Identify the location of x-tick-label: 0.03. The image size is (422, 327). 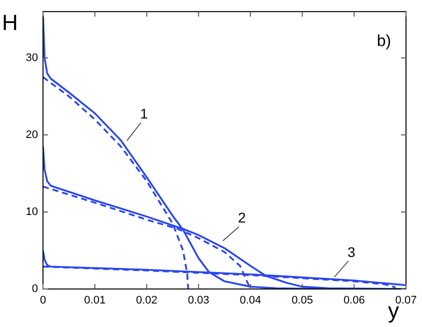
(199, 300).